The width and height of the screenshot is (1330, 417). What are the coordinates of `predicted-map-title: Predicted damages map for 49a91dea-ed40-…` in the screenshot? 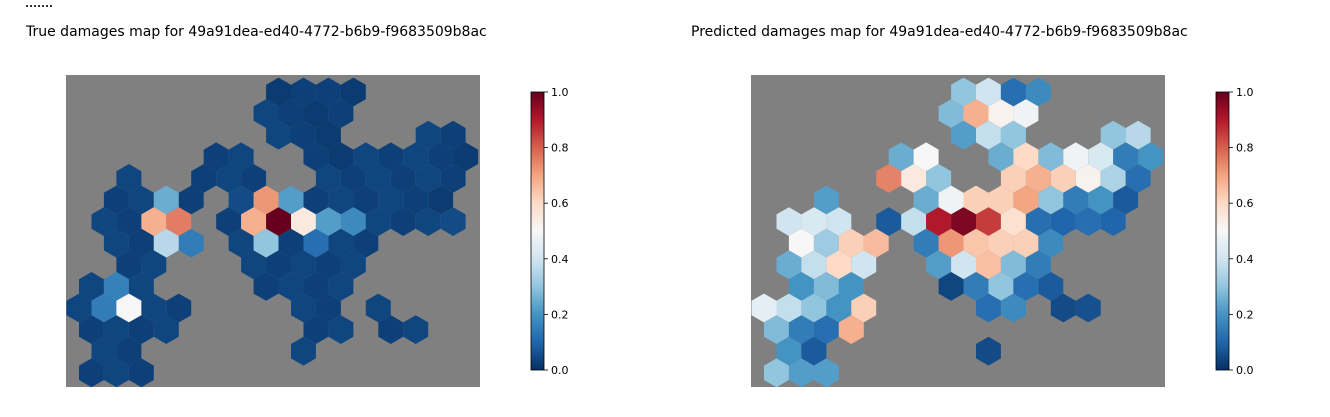 It's located at (939, 32).